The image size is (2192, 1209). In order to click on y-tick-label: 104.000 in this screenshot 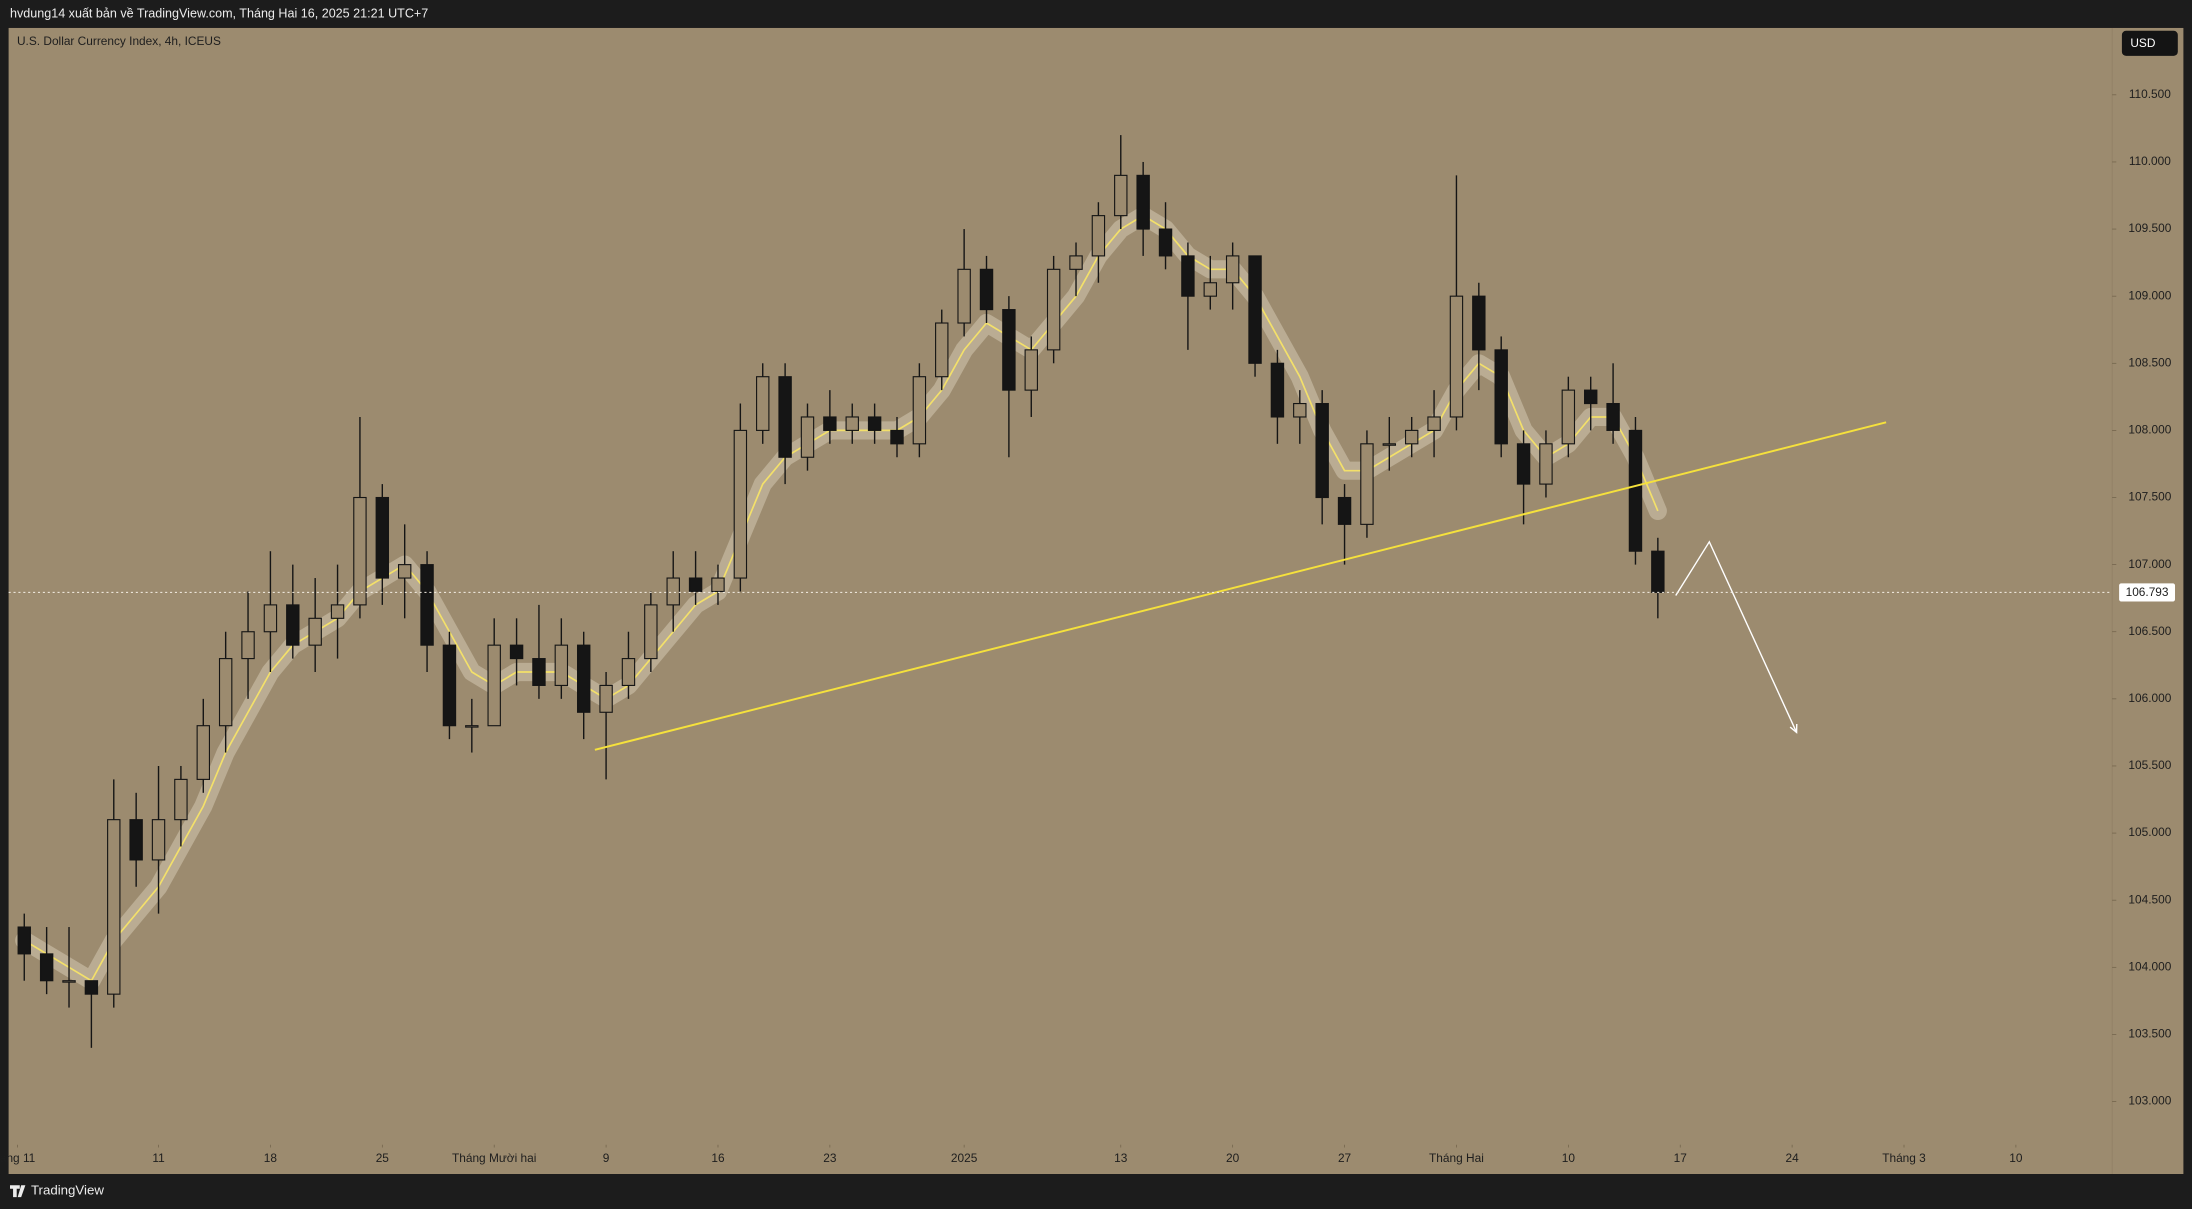, I will do `click(2149, 966)`.